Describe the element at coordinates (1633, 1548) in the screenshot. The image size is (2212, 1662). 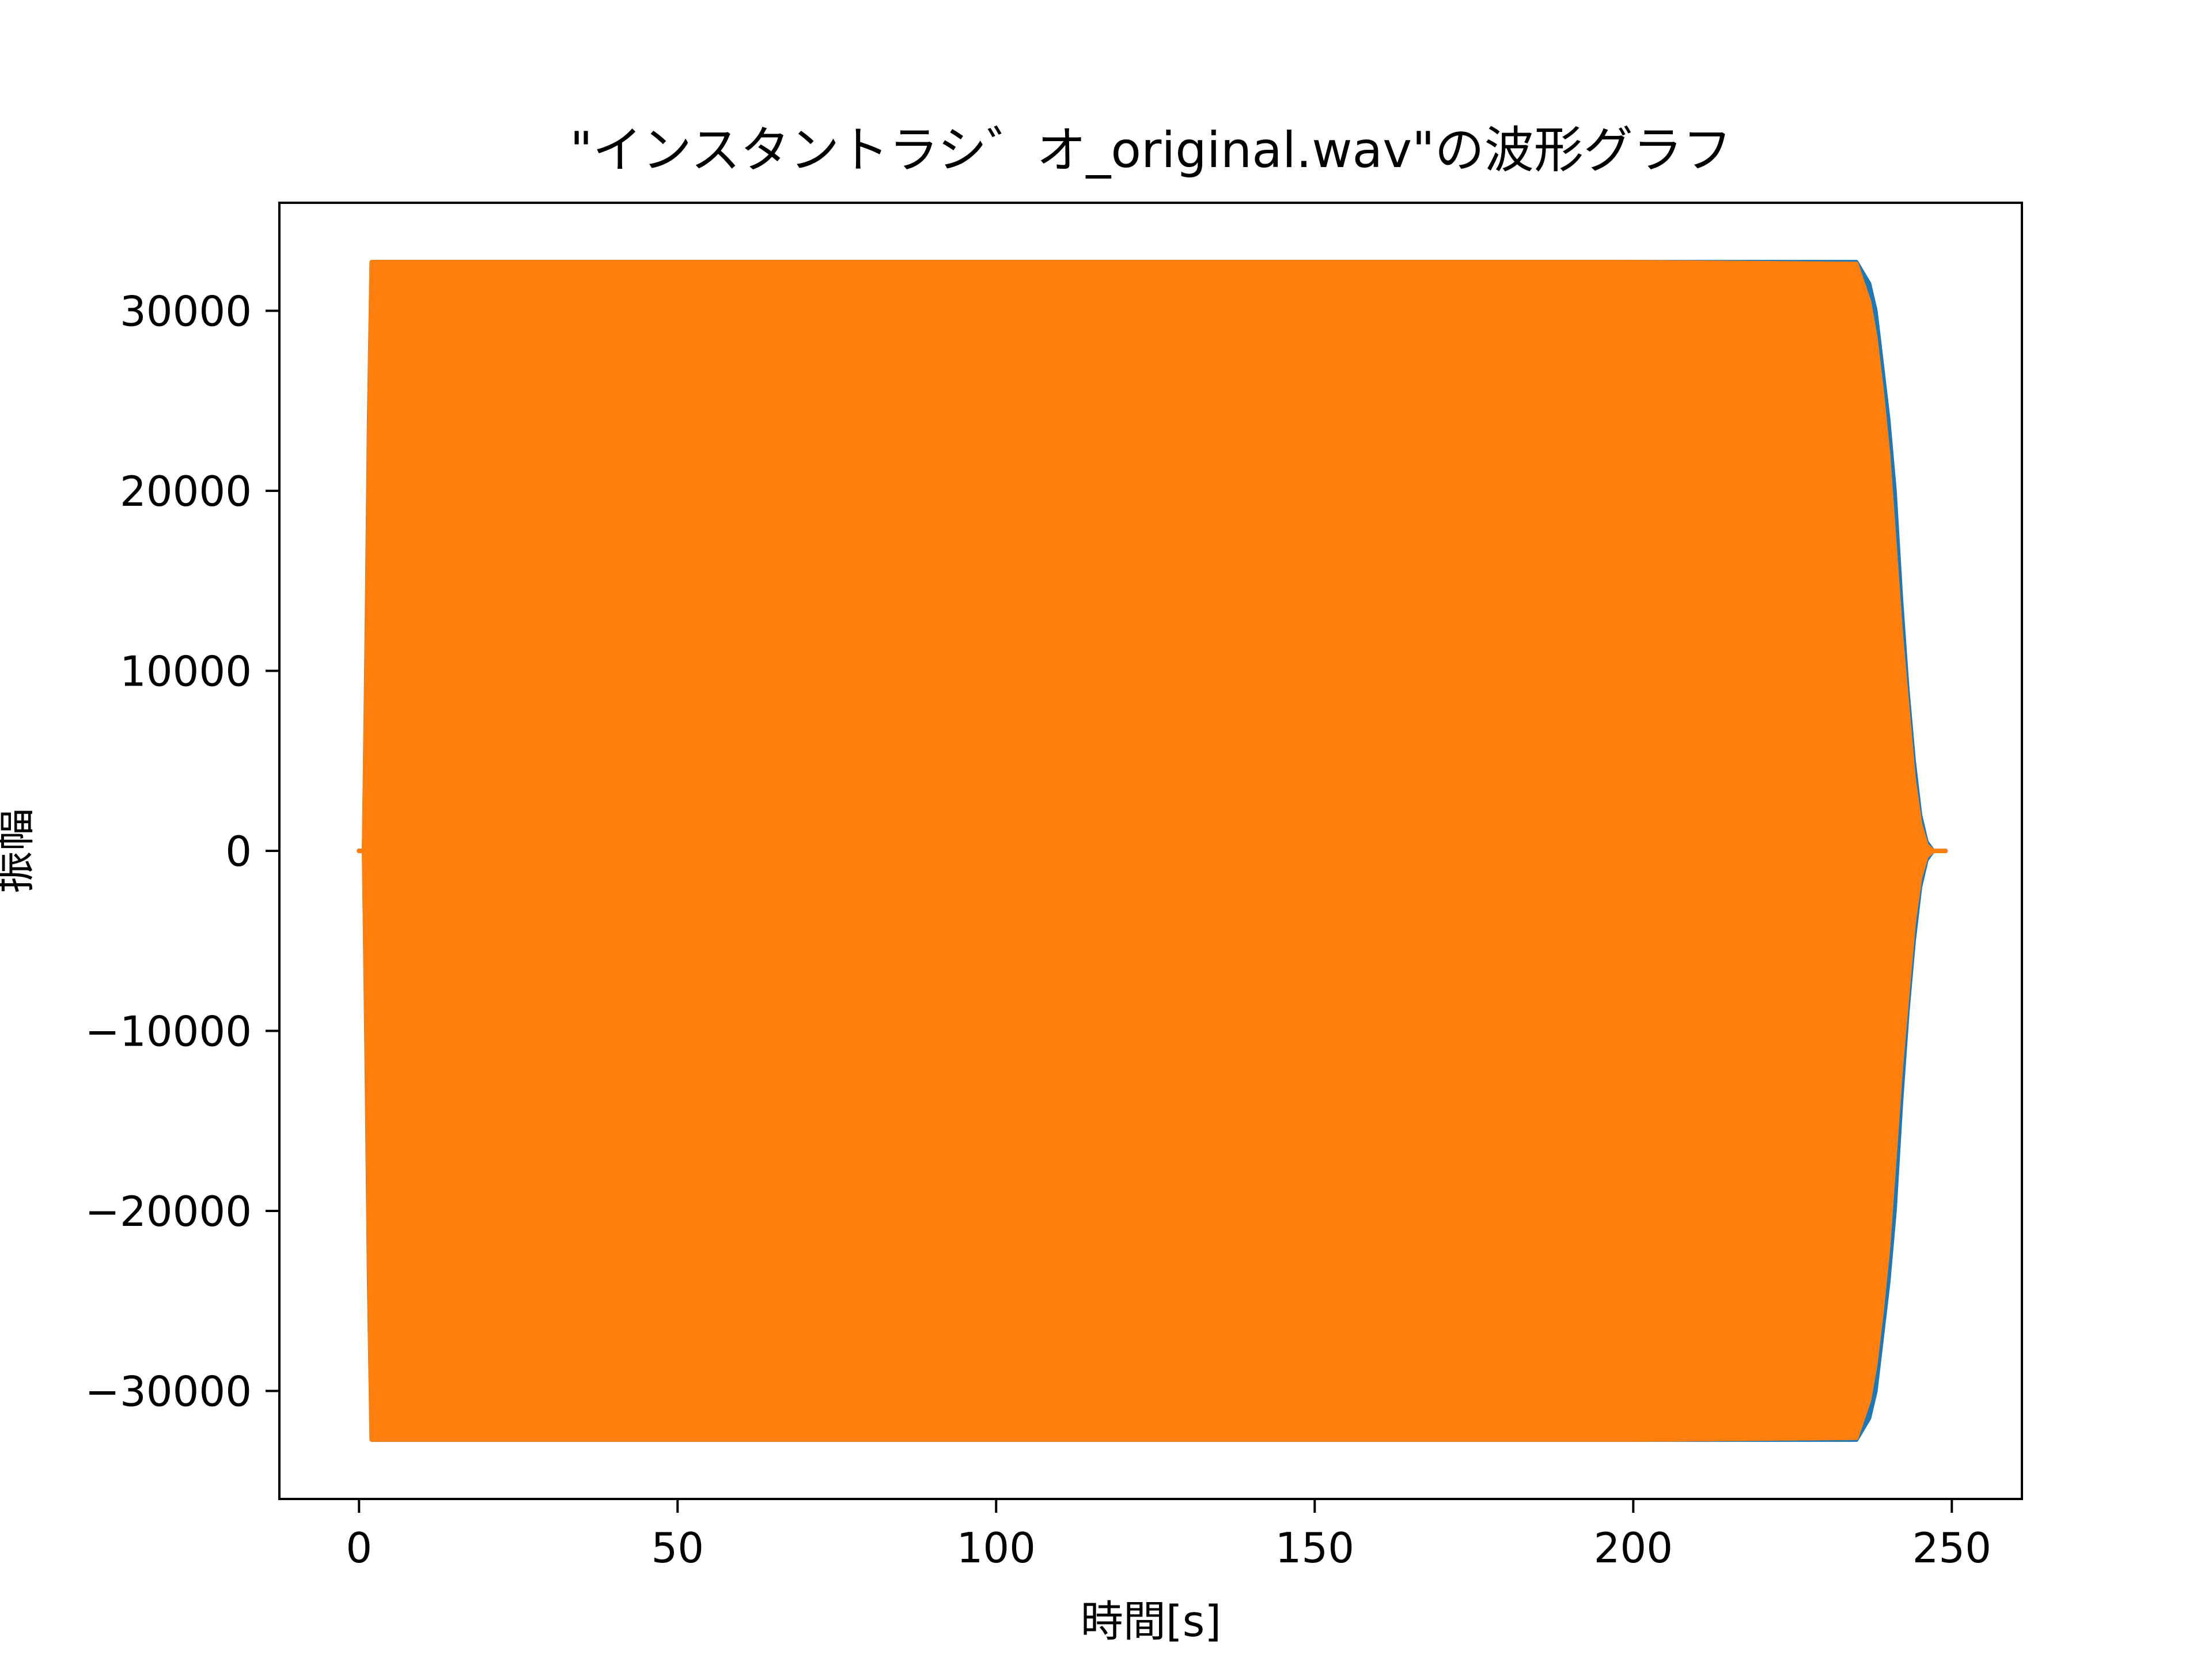
I see `x-tick-label: 200` at that location.